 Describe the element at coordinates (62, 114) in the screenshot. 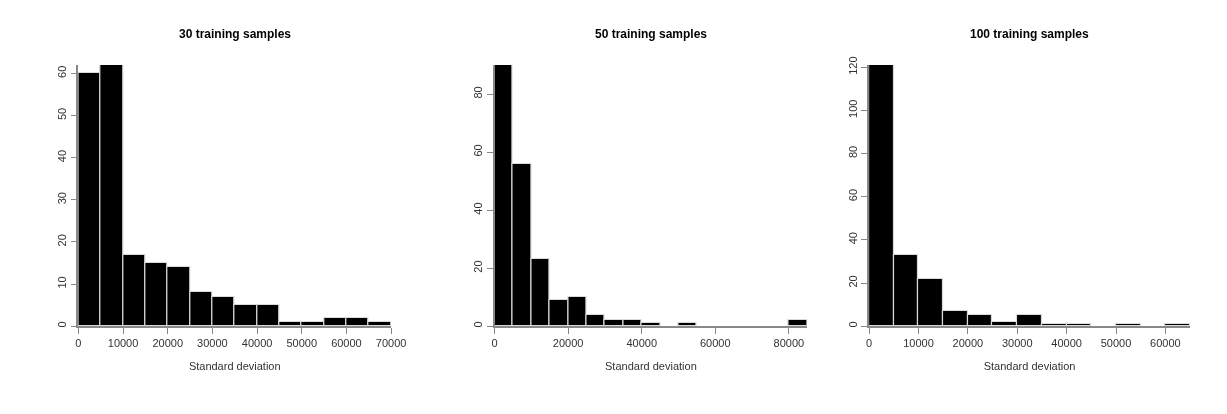

I see `y-tick-label: 50` at that location.